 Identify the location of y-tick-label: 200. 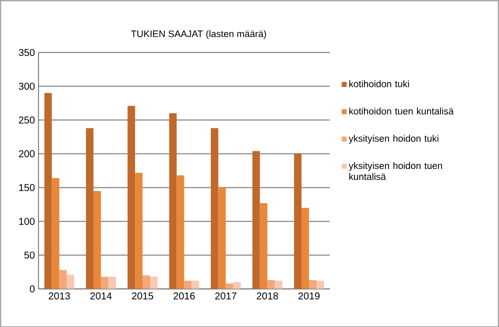
(26, 154).